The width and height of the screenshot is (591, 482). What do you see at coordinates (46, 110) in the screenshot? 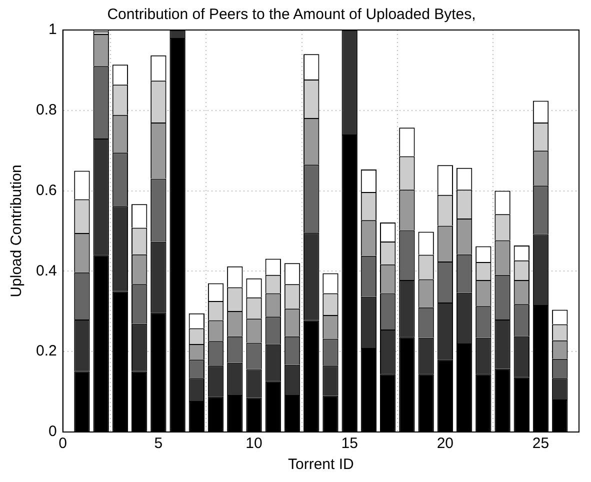
I see `y-tick-label: 0.8` at bounding box center [46, 110].